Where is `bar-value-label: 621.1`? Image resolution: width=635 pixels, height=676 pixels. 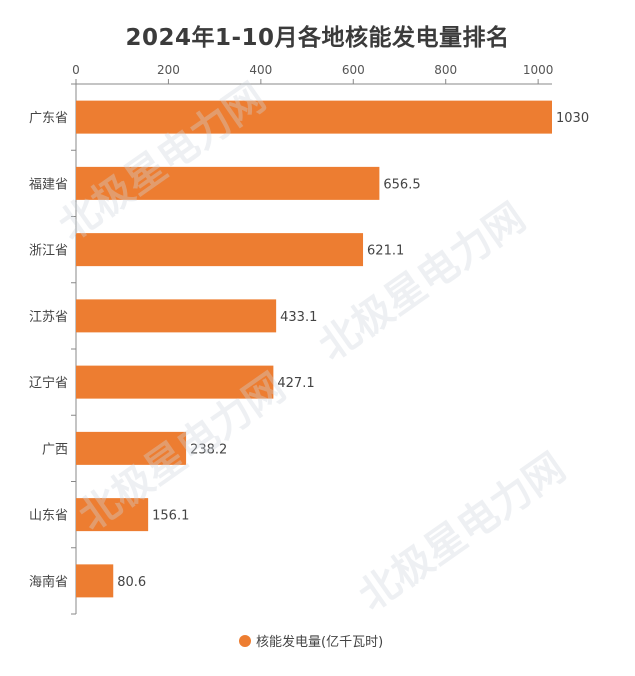 bar-value-label: 621.1 is located at coordinates (385, 251).